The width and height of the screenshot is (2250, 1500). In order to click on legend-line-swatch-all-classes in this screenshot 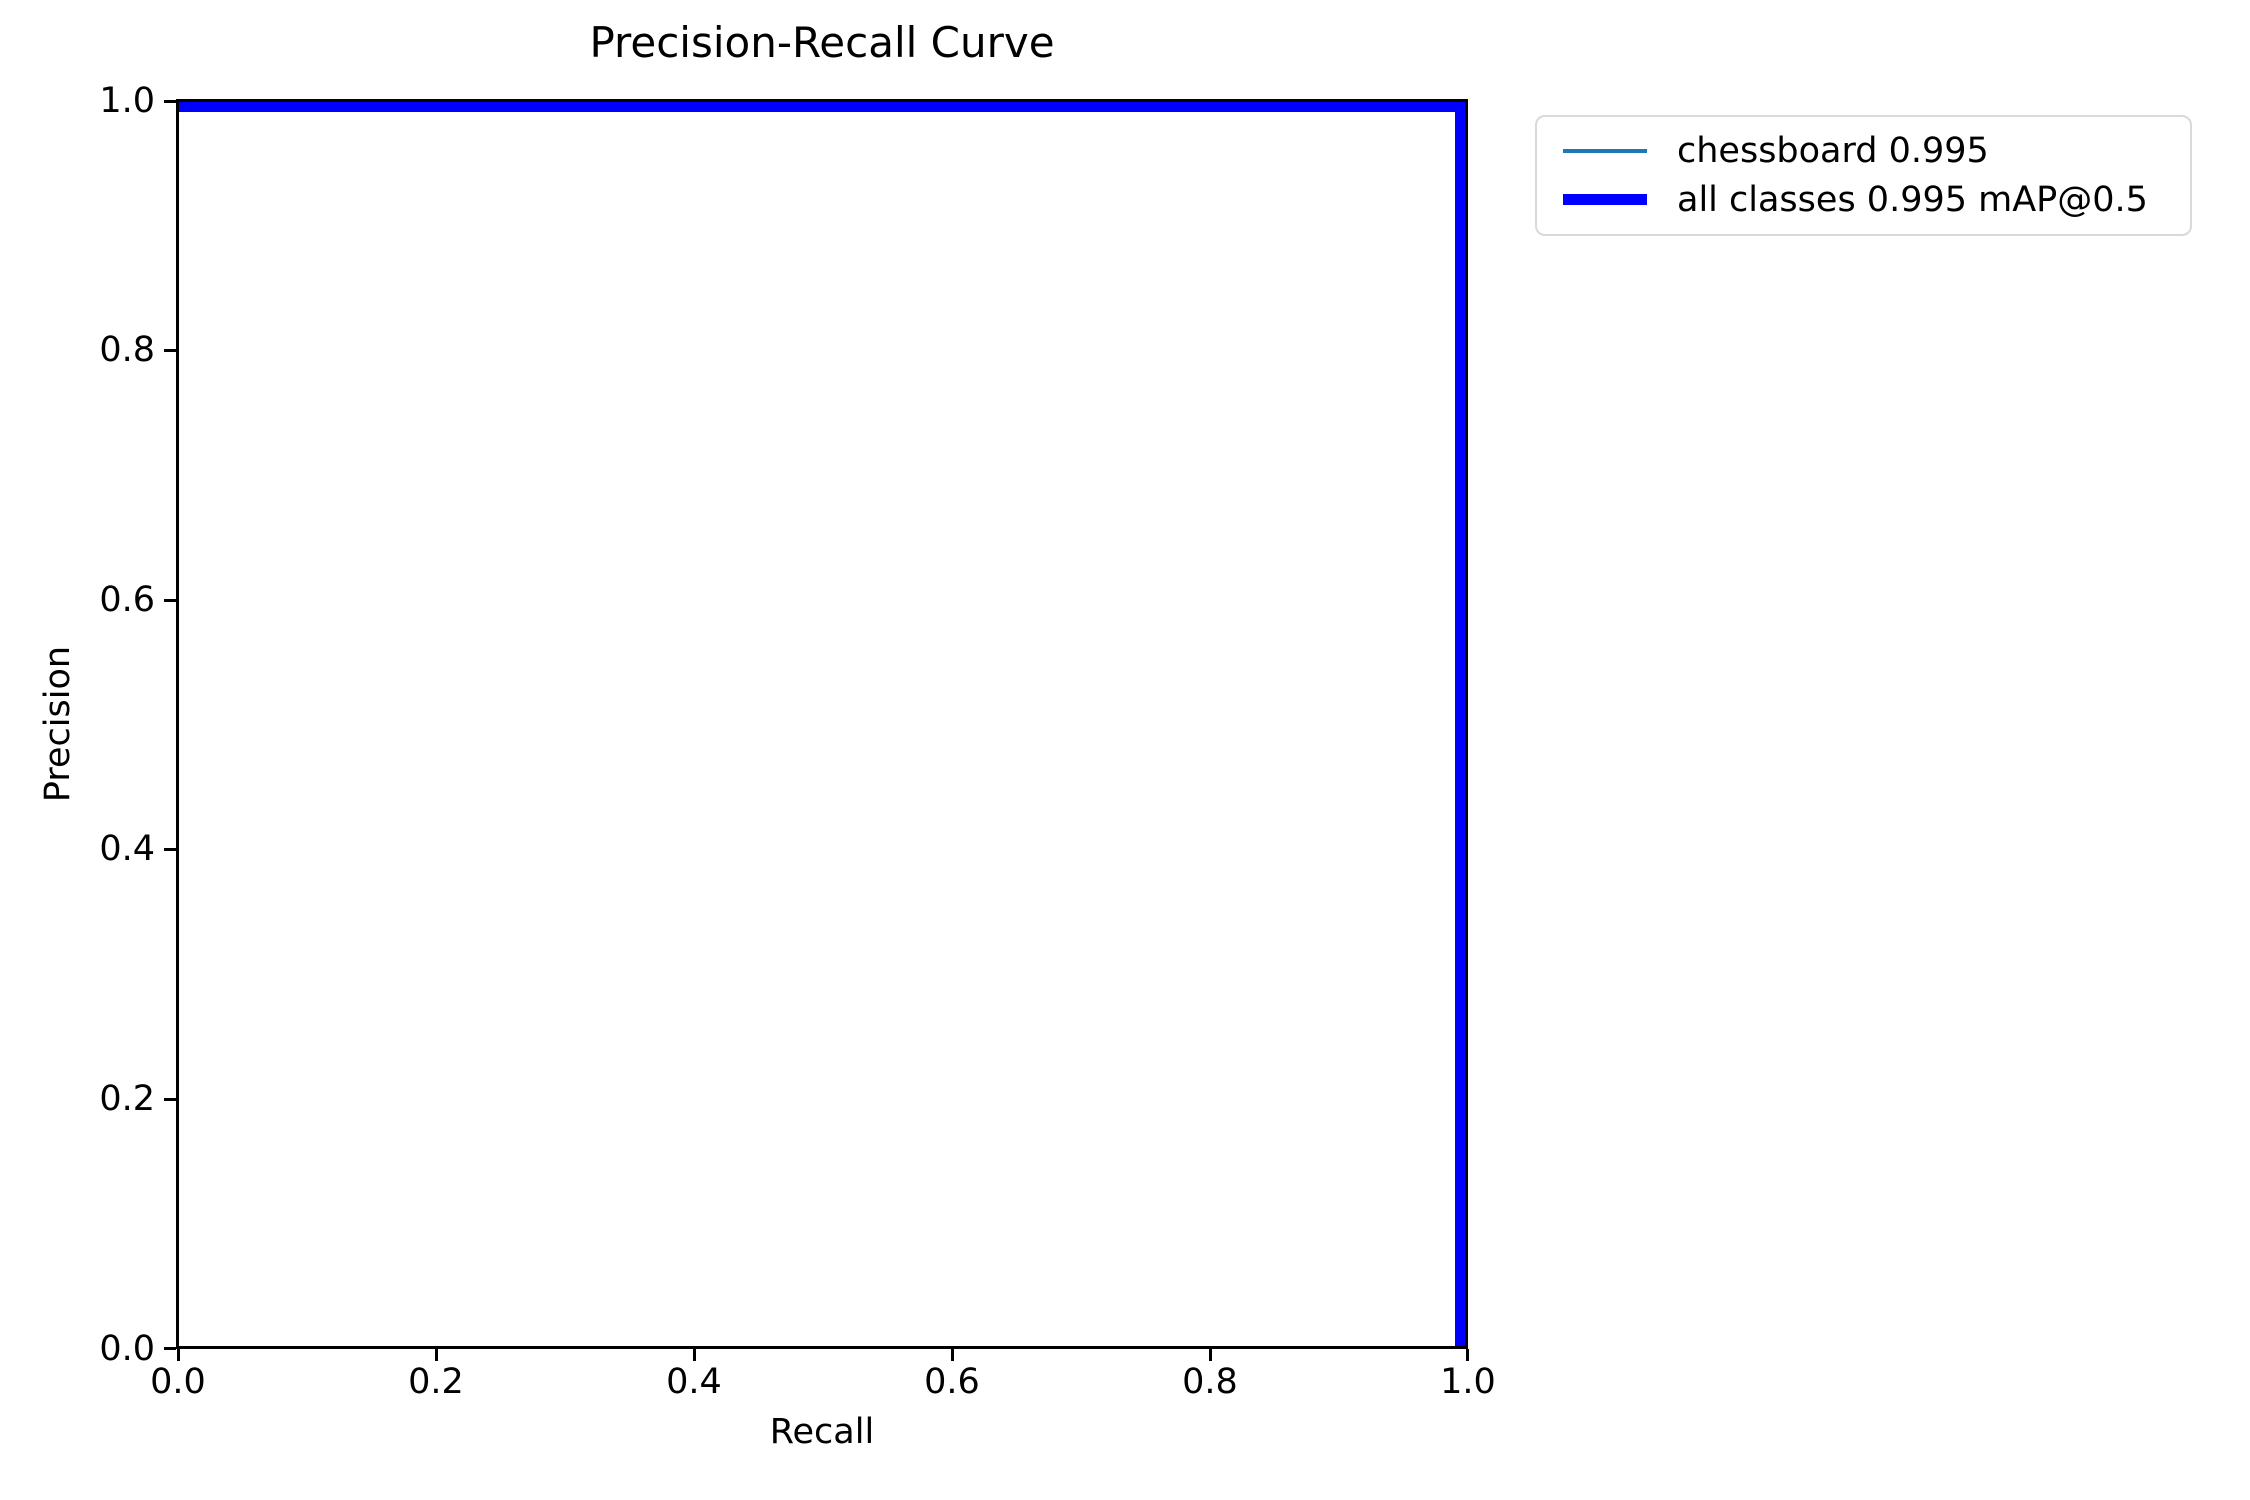, I will do `click(1605, 200)`.